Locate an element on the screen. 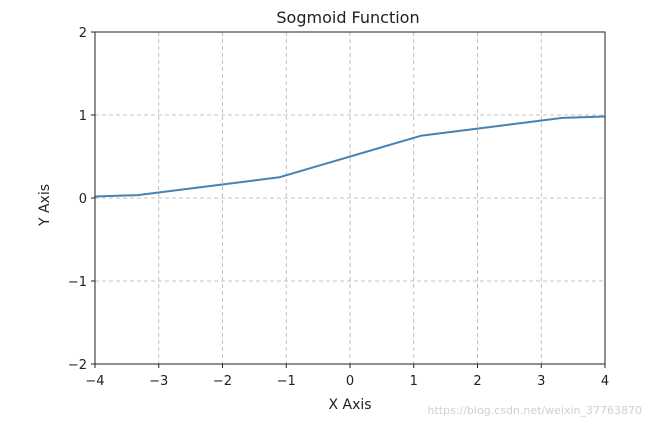  chart-title: Sogmoid Function is located at coordinates (347, 17).